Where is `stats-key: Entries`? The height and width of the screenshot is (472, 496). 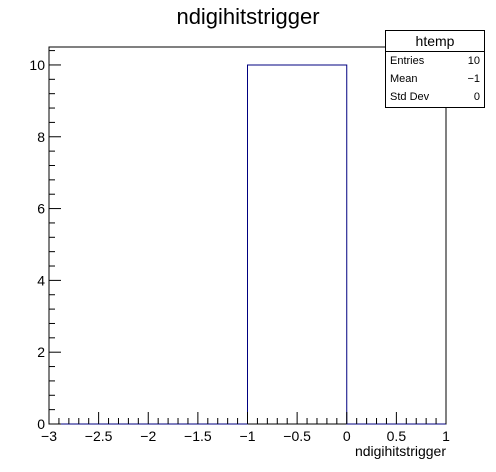
stats-key: Entries is located at coordinates (407, 61).